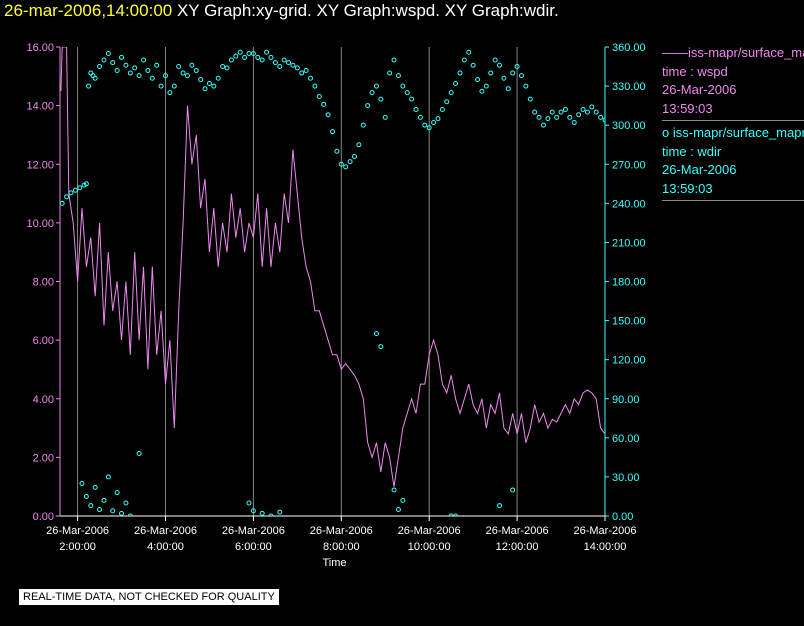  Describe the element at coordinates (629, 165) in the screenshot. I see `y-right-tick-label: 270.00` at that location.